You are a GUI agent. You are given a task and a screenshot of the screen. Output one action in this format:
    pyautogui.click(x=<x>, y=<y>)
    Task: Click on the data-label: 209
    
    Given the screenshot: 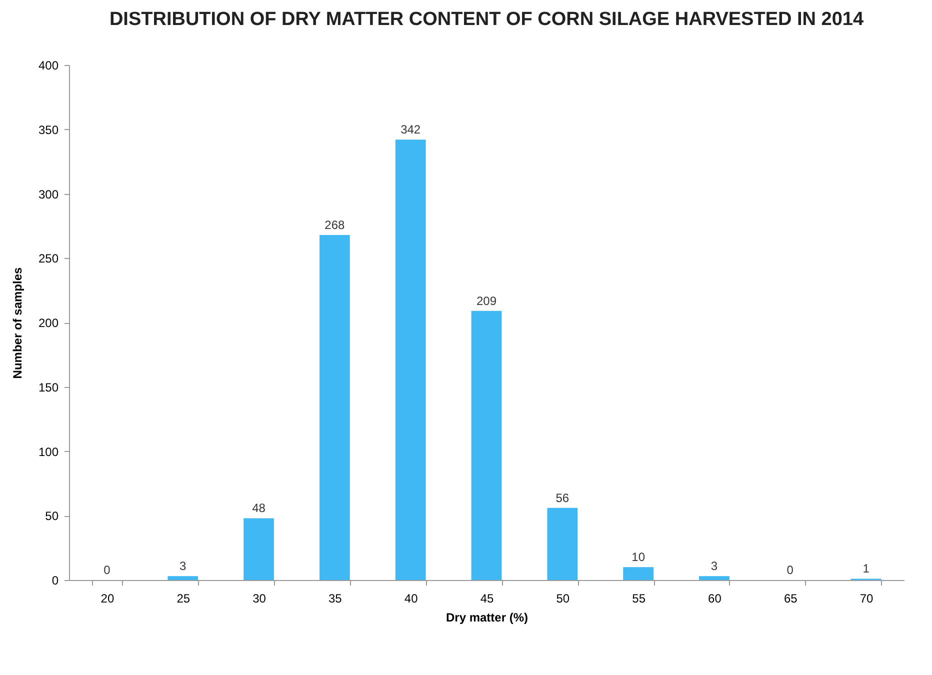 What is the action you would take?
    pyautogui.click(x=486, y=301)
    